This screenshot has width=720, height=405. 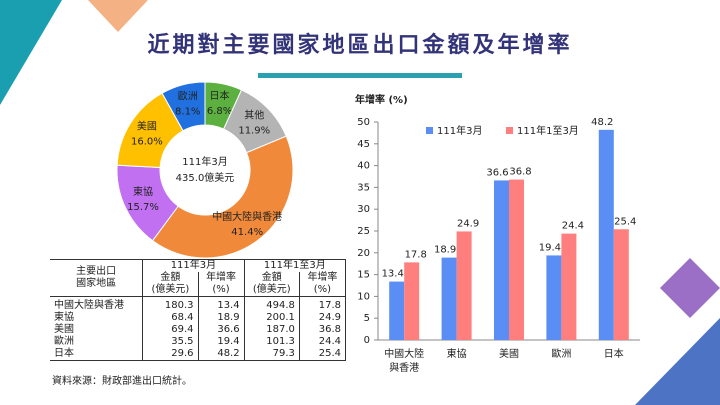 I want to click on table-cell: 79.3, so click(x=272, y=354).